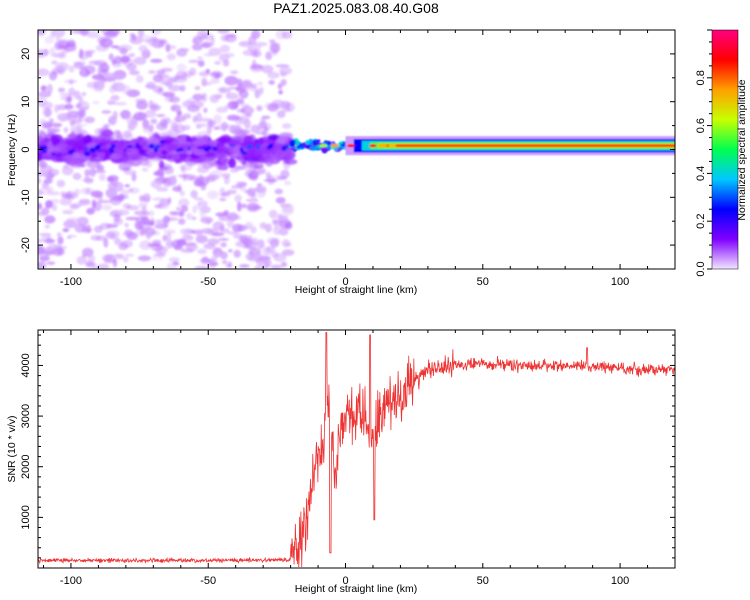 The width and height of the screenshot is (750, 600). What do you see at coordinates (345, 581) in the screenshot?
I see `snr-x-tick-label: 0` at bounding box center [345, 581].